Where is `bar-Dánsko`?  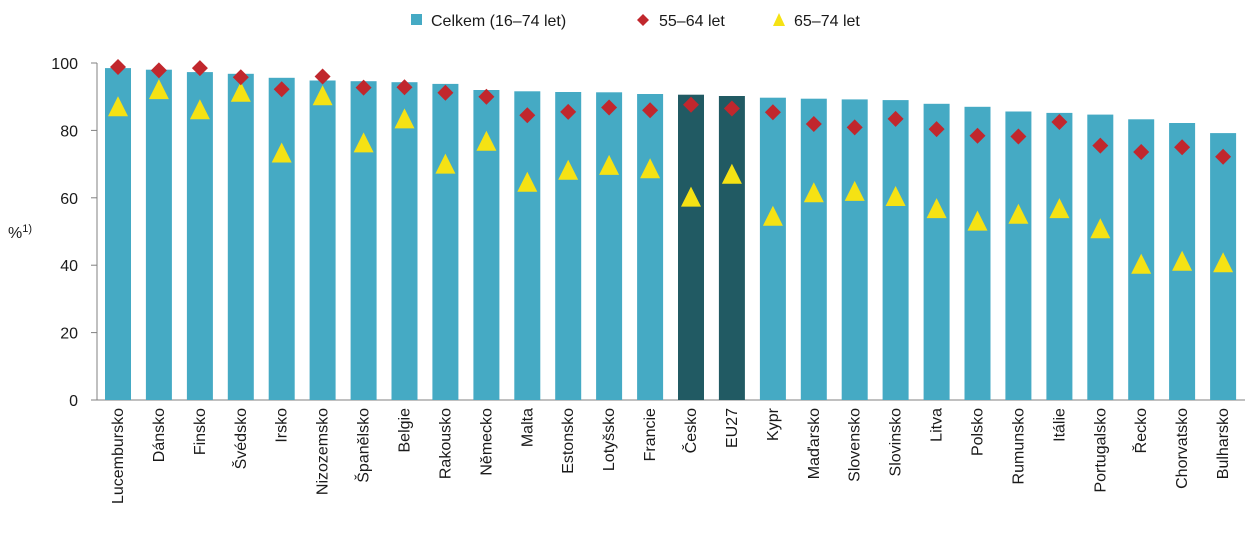
bar-Dánsko is located at coordinates (158, 234).